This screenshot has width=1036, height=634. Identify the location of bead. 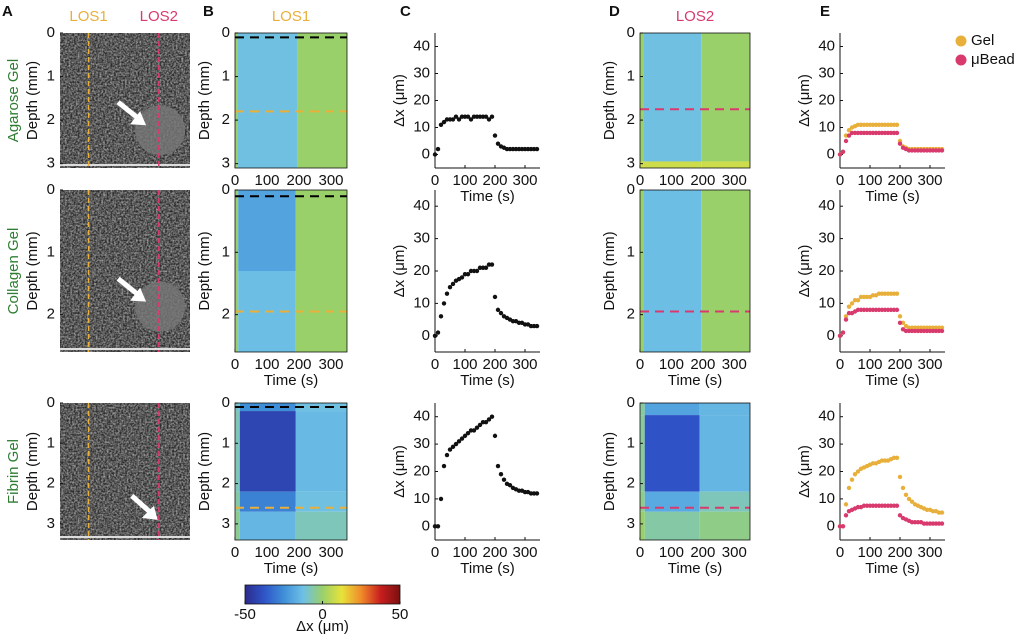
(160, 130).